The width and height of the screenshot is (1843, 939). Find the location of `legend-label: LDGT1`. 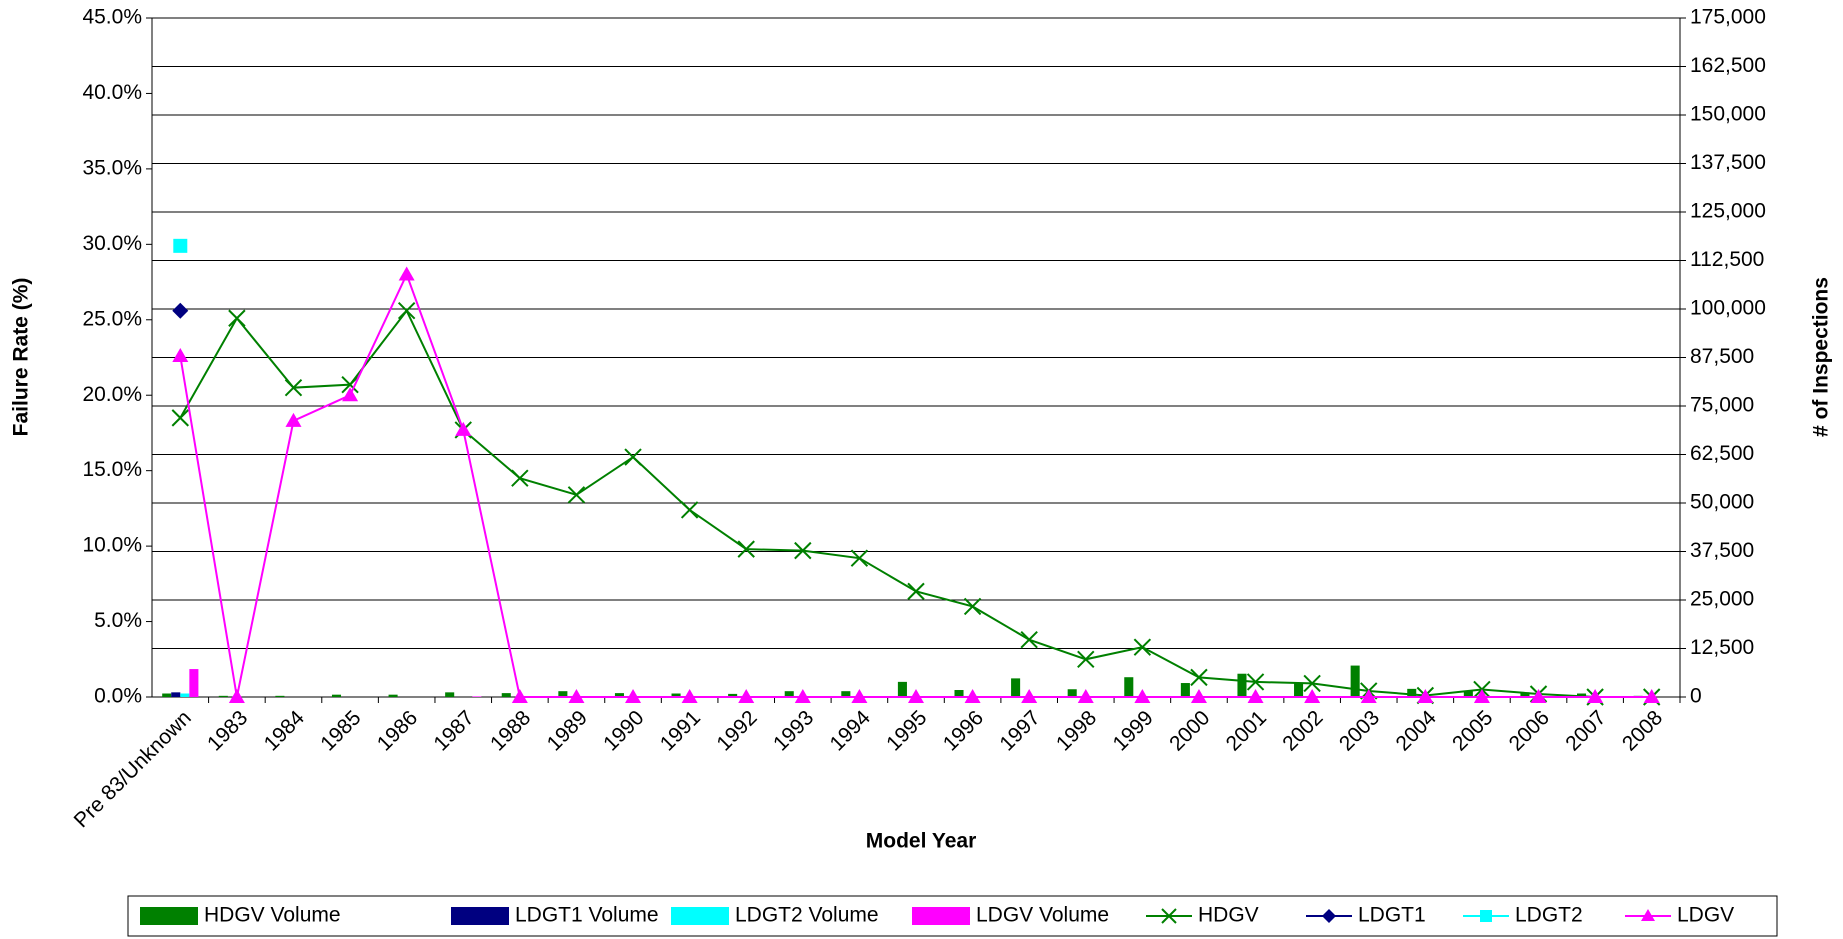

legend-label: LDGT1 is located at coordinates (1392, 915).